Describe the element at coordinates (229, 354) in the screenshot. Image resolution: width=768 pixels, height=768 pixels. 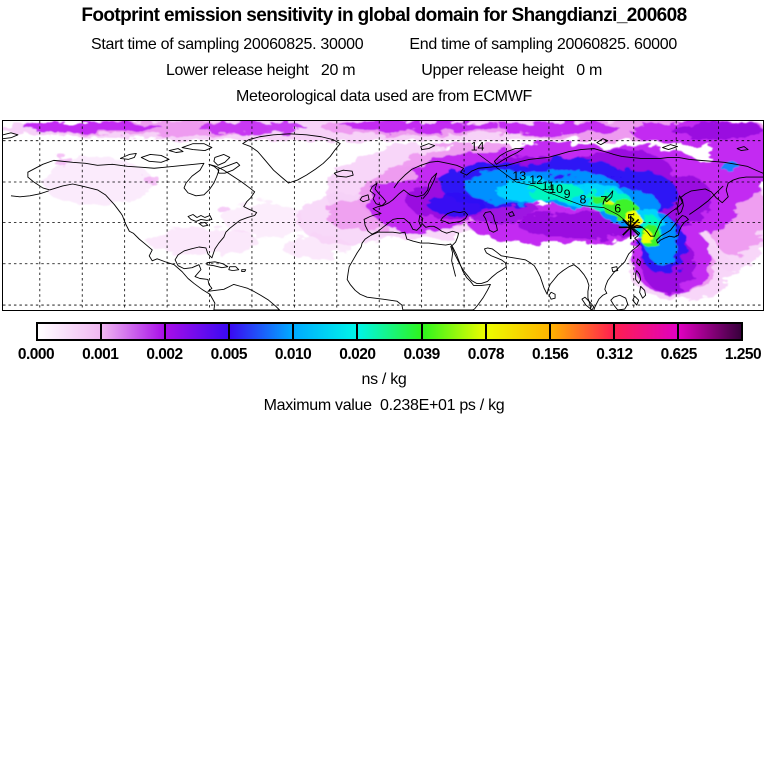
I see `colorbar-tick-label: 0.005` at that location.